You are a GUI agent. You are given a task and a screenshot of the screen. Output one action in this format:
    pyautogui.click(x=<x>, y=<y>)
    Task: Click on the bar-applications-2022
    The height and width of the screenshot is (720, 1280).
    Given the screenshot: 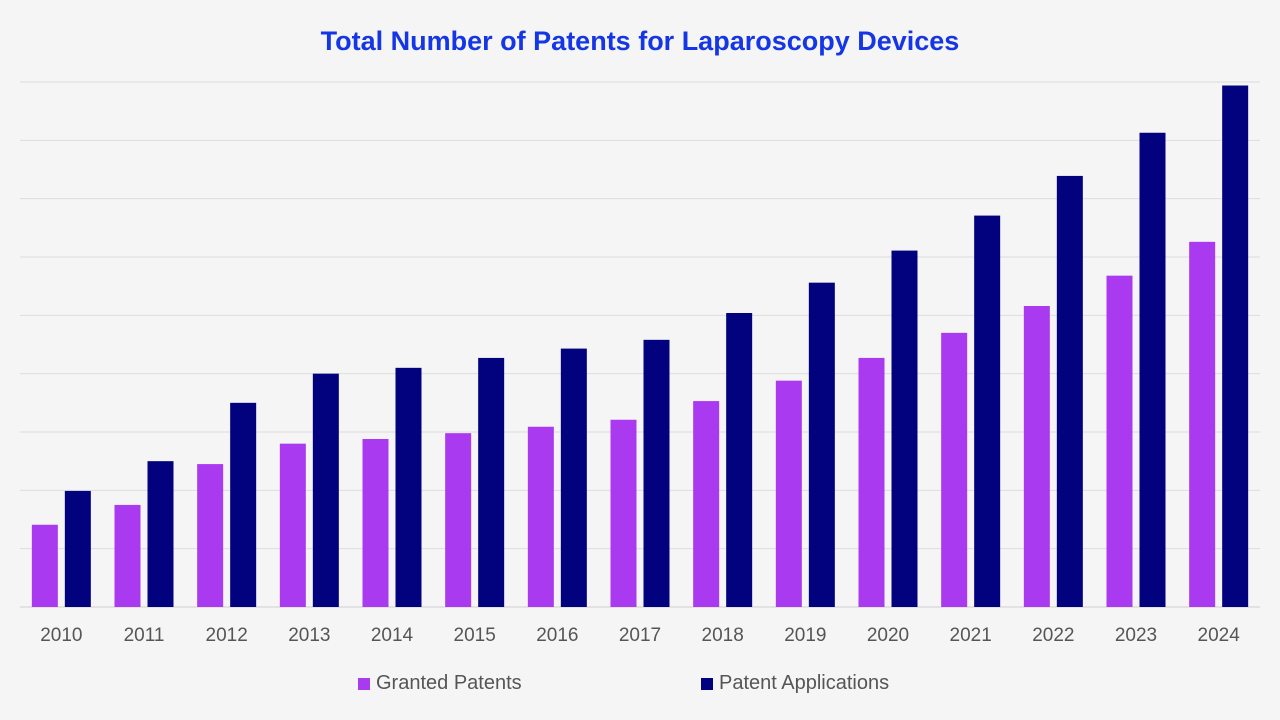 What is the action you would take?
    pyautogui.click(x=1070, y=391)
    